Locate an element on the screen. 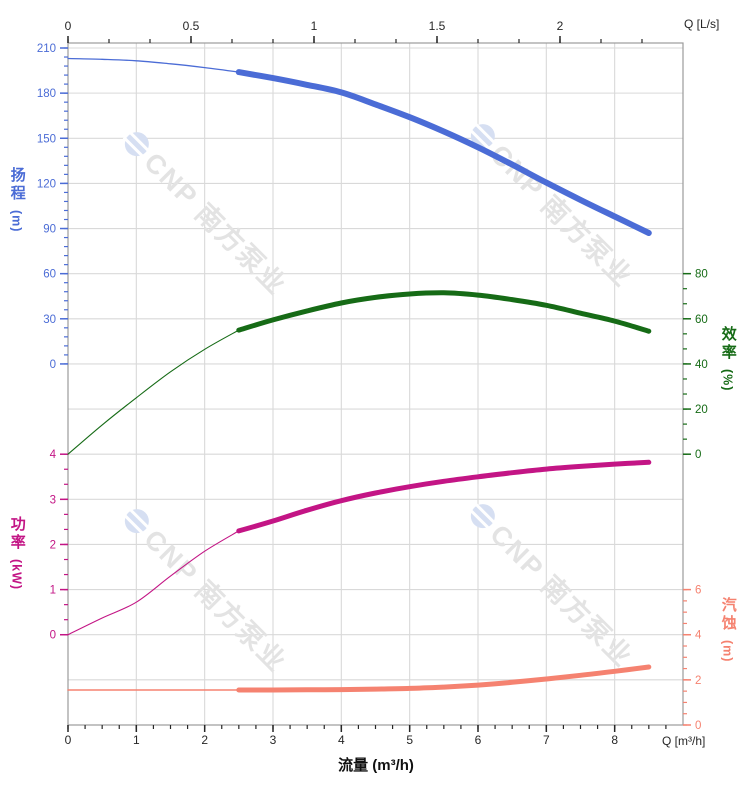 The height and width of the screenshot is (797, 752). tick-label: 20 is located at coordinates (701, 410).